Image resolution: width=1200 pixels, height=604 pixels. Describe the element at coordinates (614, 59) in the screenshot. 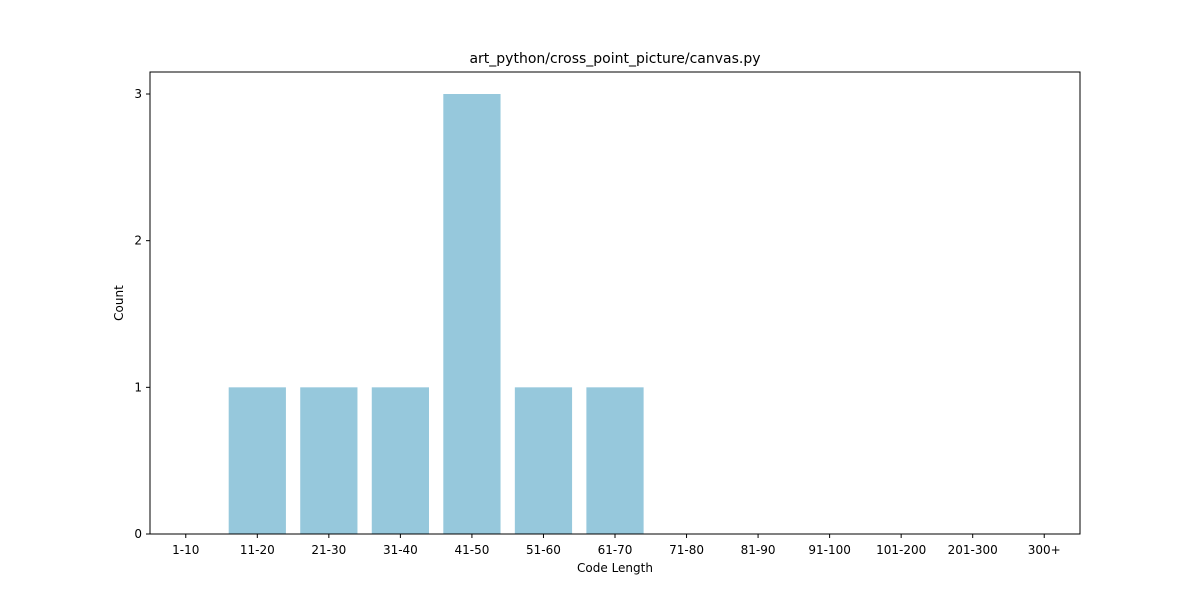

I see `chart-title: art_python/cross_point_picture/canvas.py` at that location.